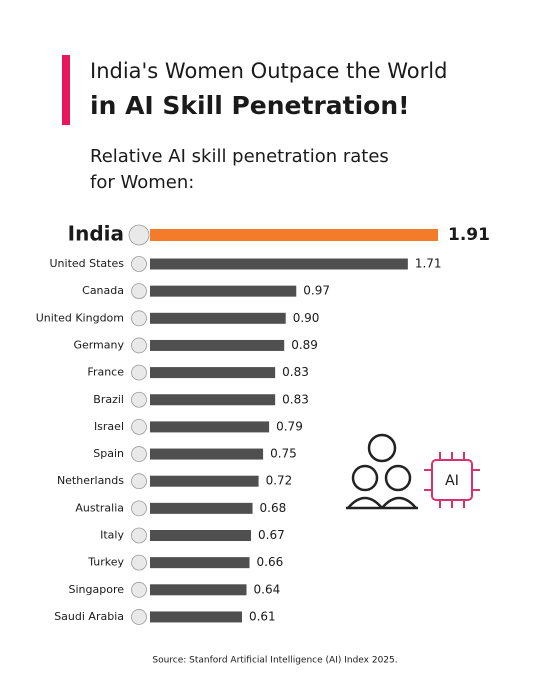 The height and width of the screenshot is (680, 544). Describe the element at coordinates (262, 616) in the screenshot. I see `value-label: 0.61` at that location.